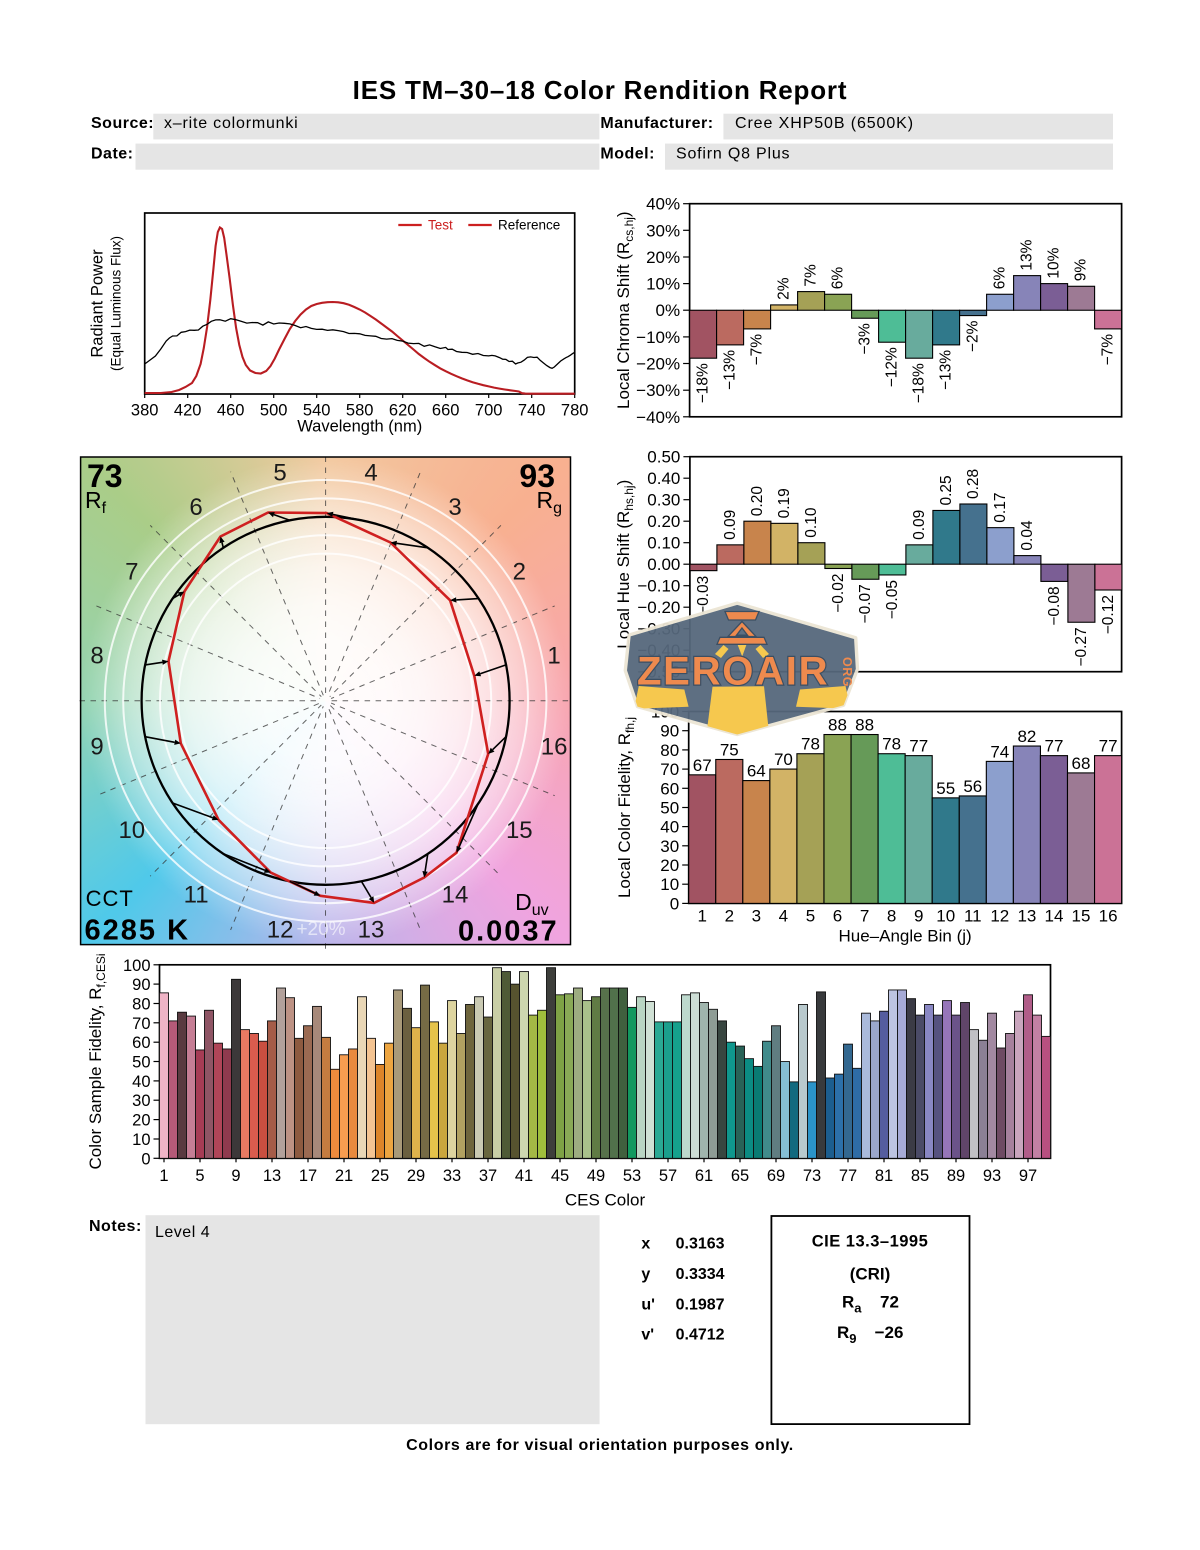 The width and height of the screenshot is (1200, 1550). I want to click on svg-text: 78, so click(810, 744).